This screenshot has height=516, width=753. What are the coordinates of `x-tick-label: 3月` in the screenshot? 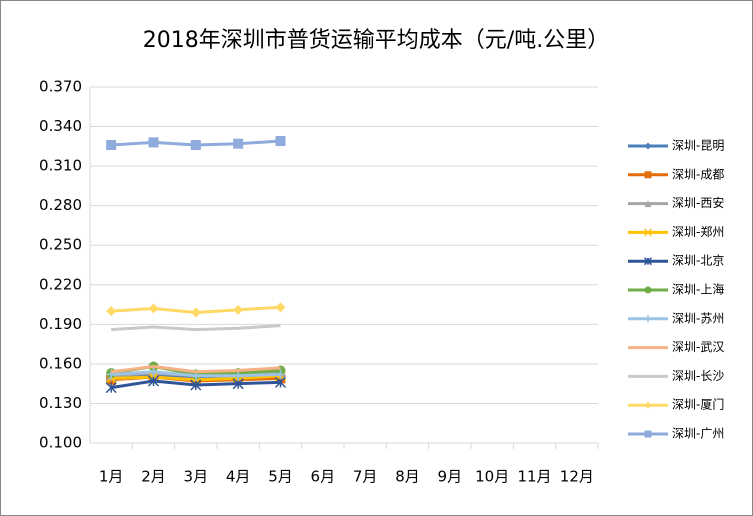 It's located at (196, 477).